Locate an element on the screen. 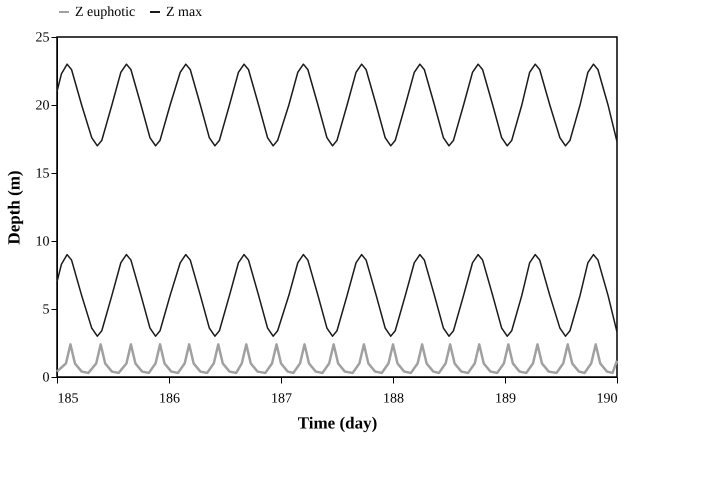 The width and height of the screenshot is (704, 492). y-tick-label: 25 is located at coordinates (43, 38).